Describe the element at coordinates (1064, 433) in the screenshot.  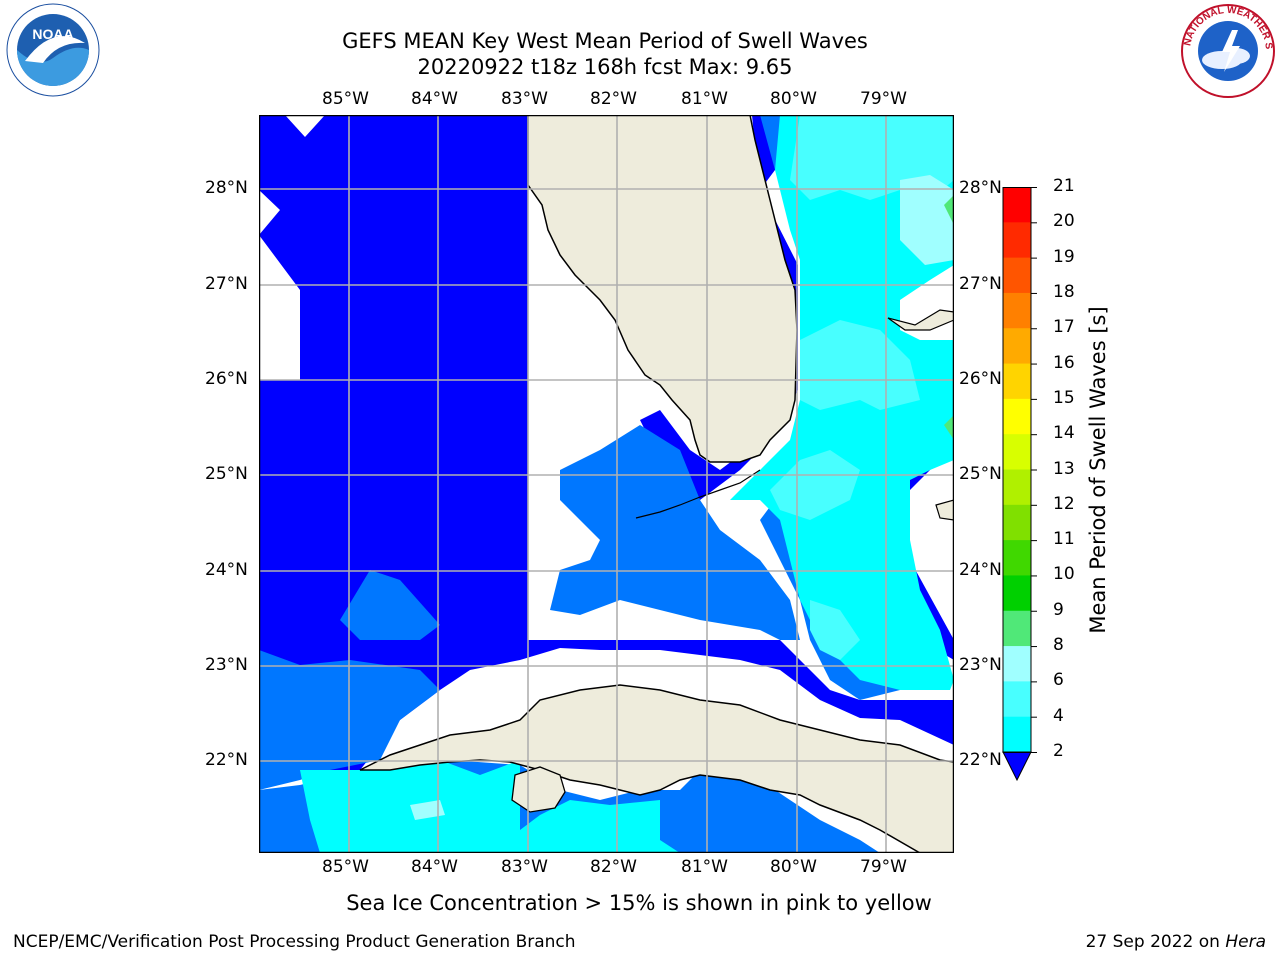
I see `colorbar-tick-label: 14` at that location.